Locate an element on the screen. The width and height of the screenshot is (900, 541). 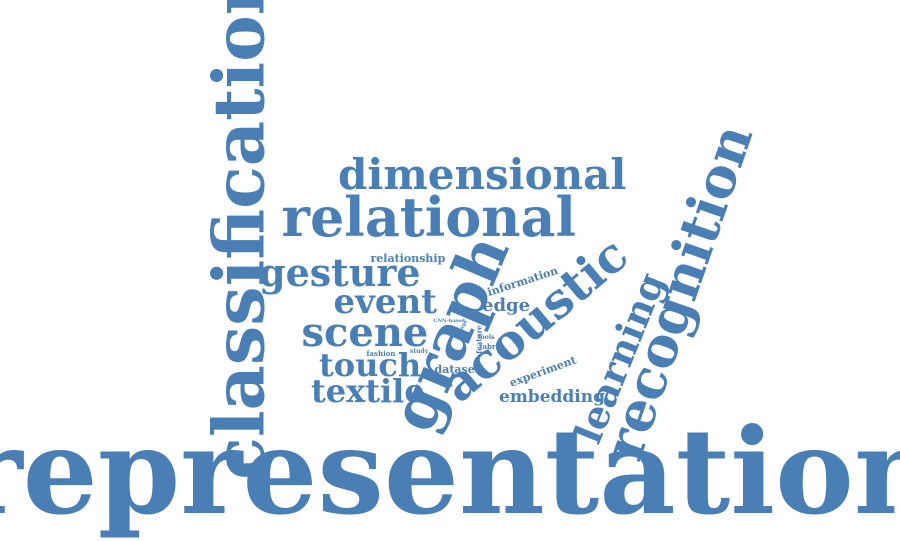
word-relational: relational is located at coordinates (429, 217).